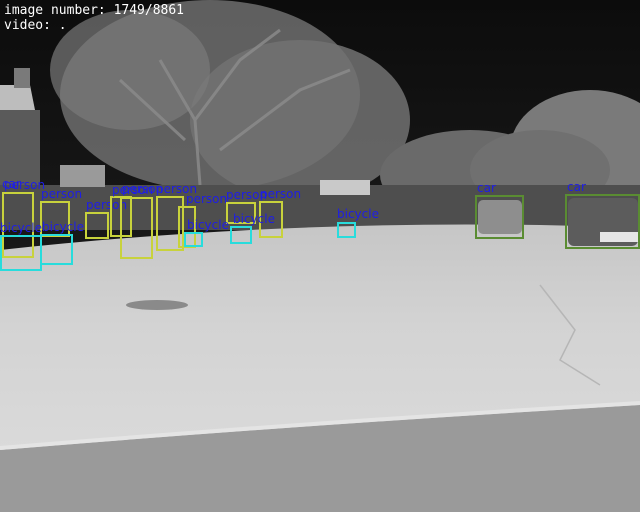 This screenshot has width=640, height=512. What do you see at coordinates (35, 25) in the screenshot?
I see `video-text: video: .` at bounding box center [35, 25].